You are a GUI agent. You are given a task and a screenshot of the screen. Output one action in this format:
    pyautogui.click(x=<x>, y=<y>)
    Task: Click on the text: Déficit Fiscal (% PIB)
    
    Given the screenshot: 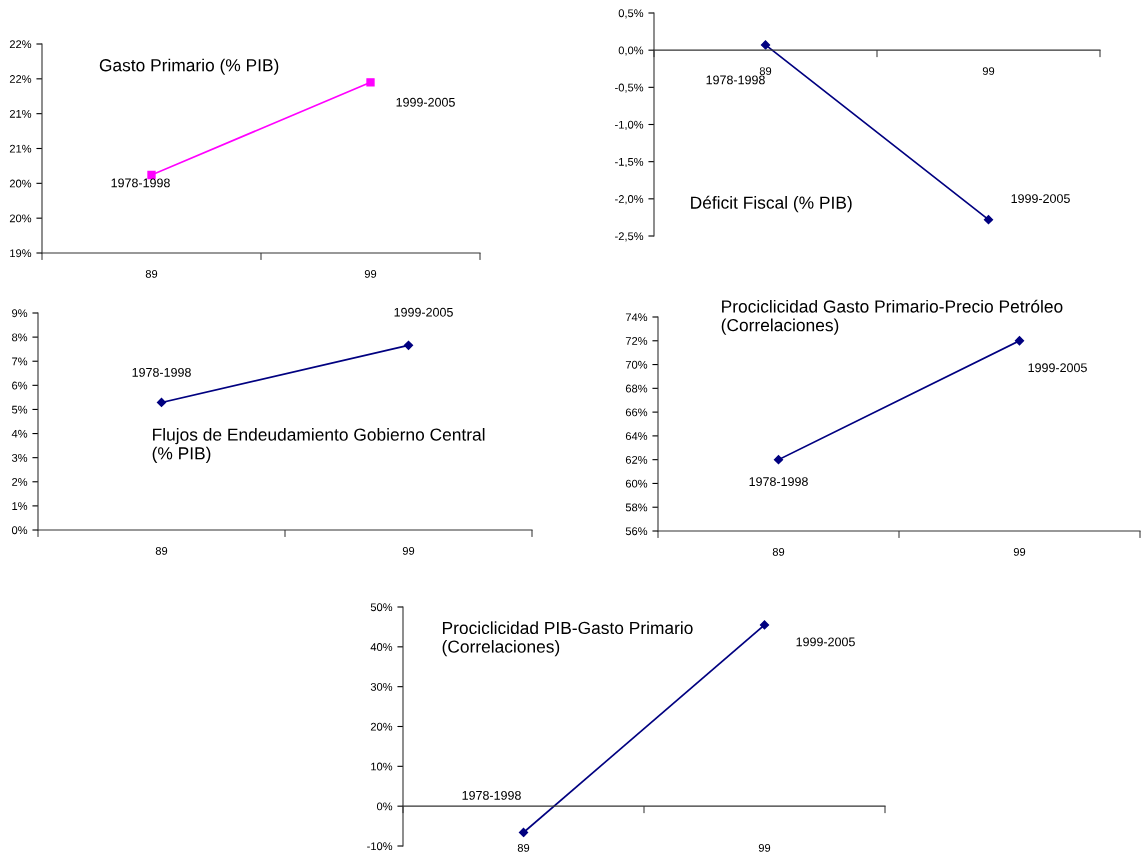 What is the action you would take?
    pyautogui.click(x=771, y=204)
    